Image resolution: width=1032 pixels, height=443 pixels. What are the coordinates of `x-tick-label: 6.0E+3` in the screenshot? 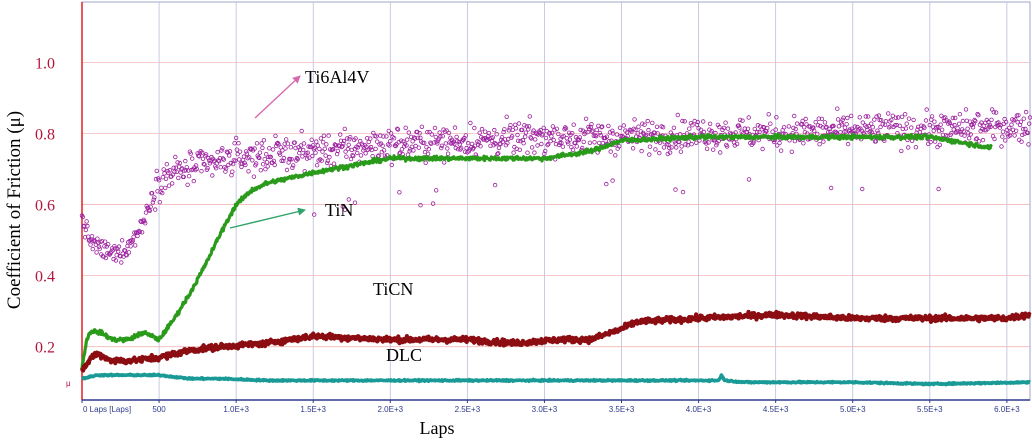 It's located at (1007, 409).